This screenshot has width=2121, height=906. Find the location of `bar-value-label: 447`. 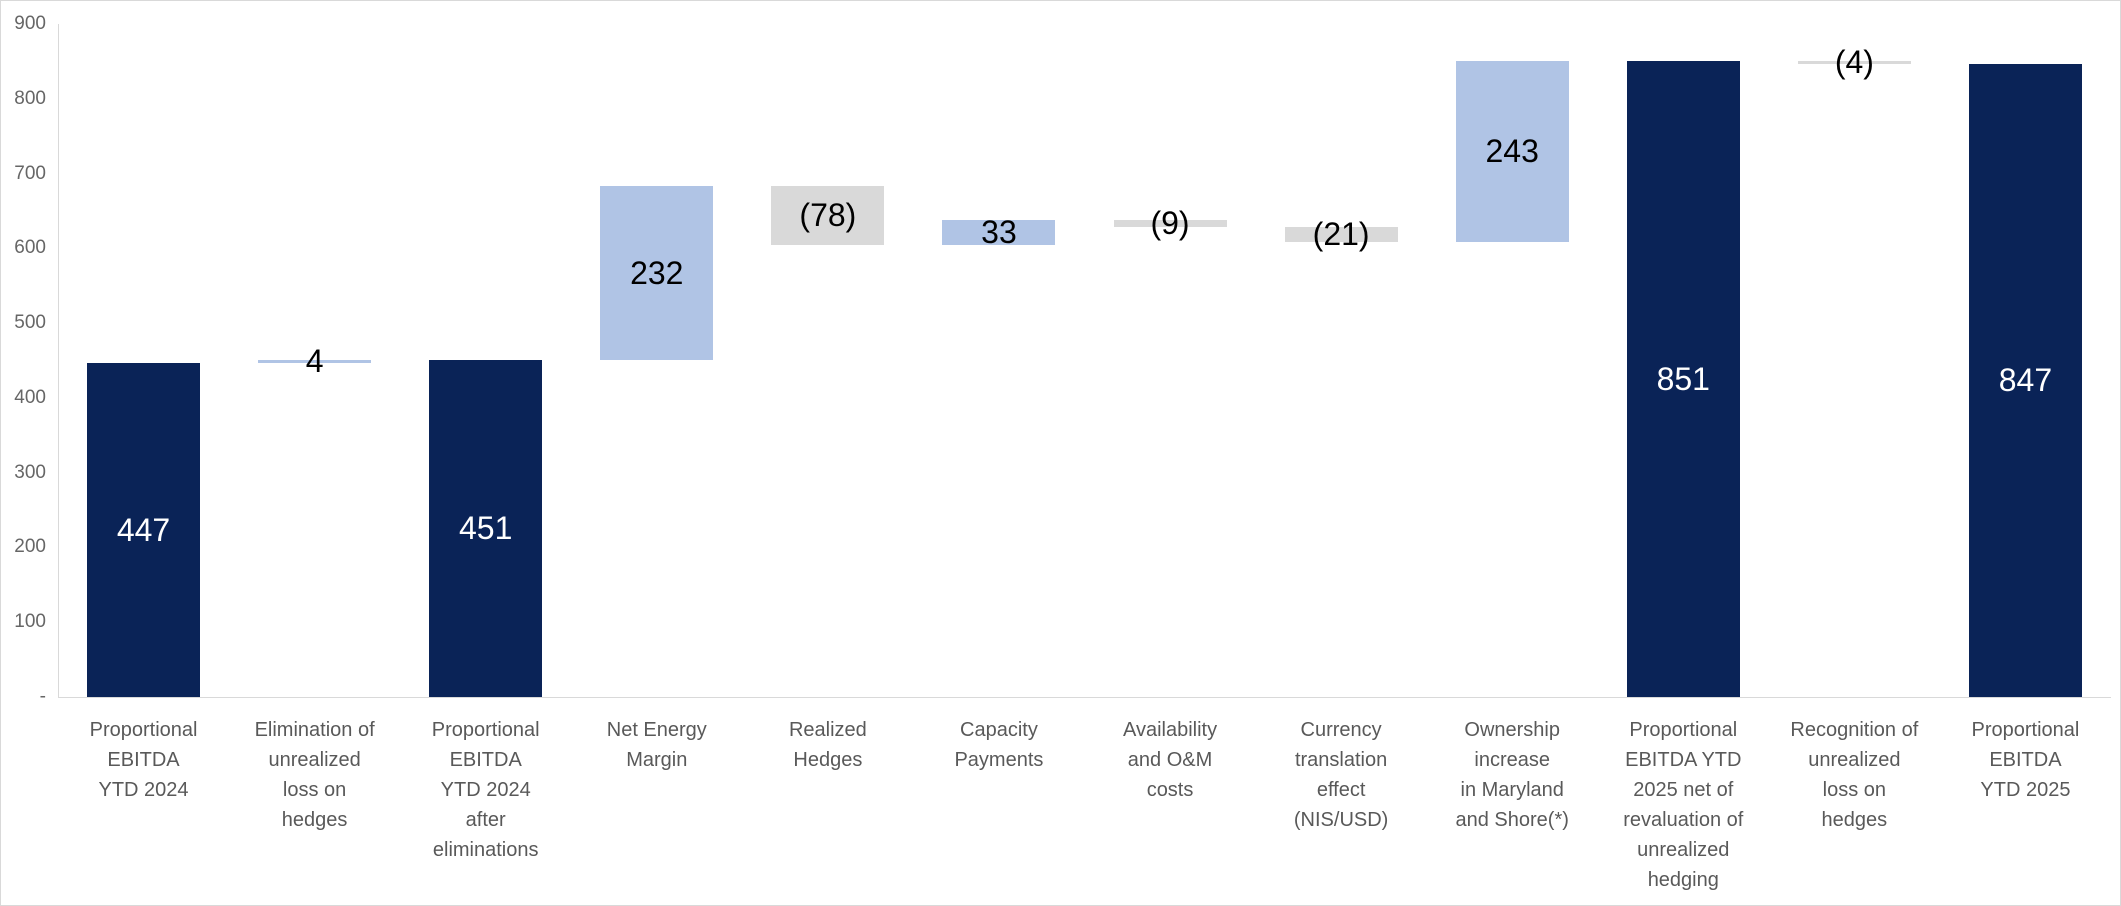

bar-value-label: 447 is located at coordinates (143, 529).